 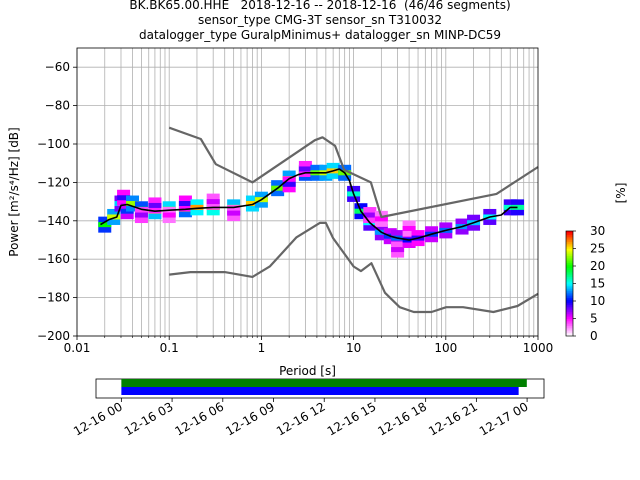 I want to click on y-tick-label: −200, so click(x=53, y=336).